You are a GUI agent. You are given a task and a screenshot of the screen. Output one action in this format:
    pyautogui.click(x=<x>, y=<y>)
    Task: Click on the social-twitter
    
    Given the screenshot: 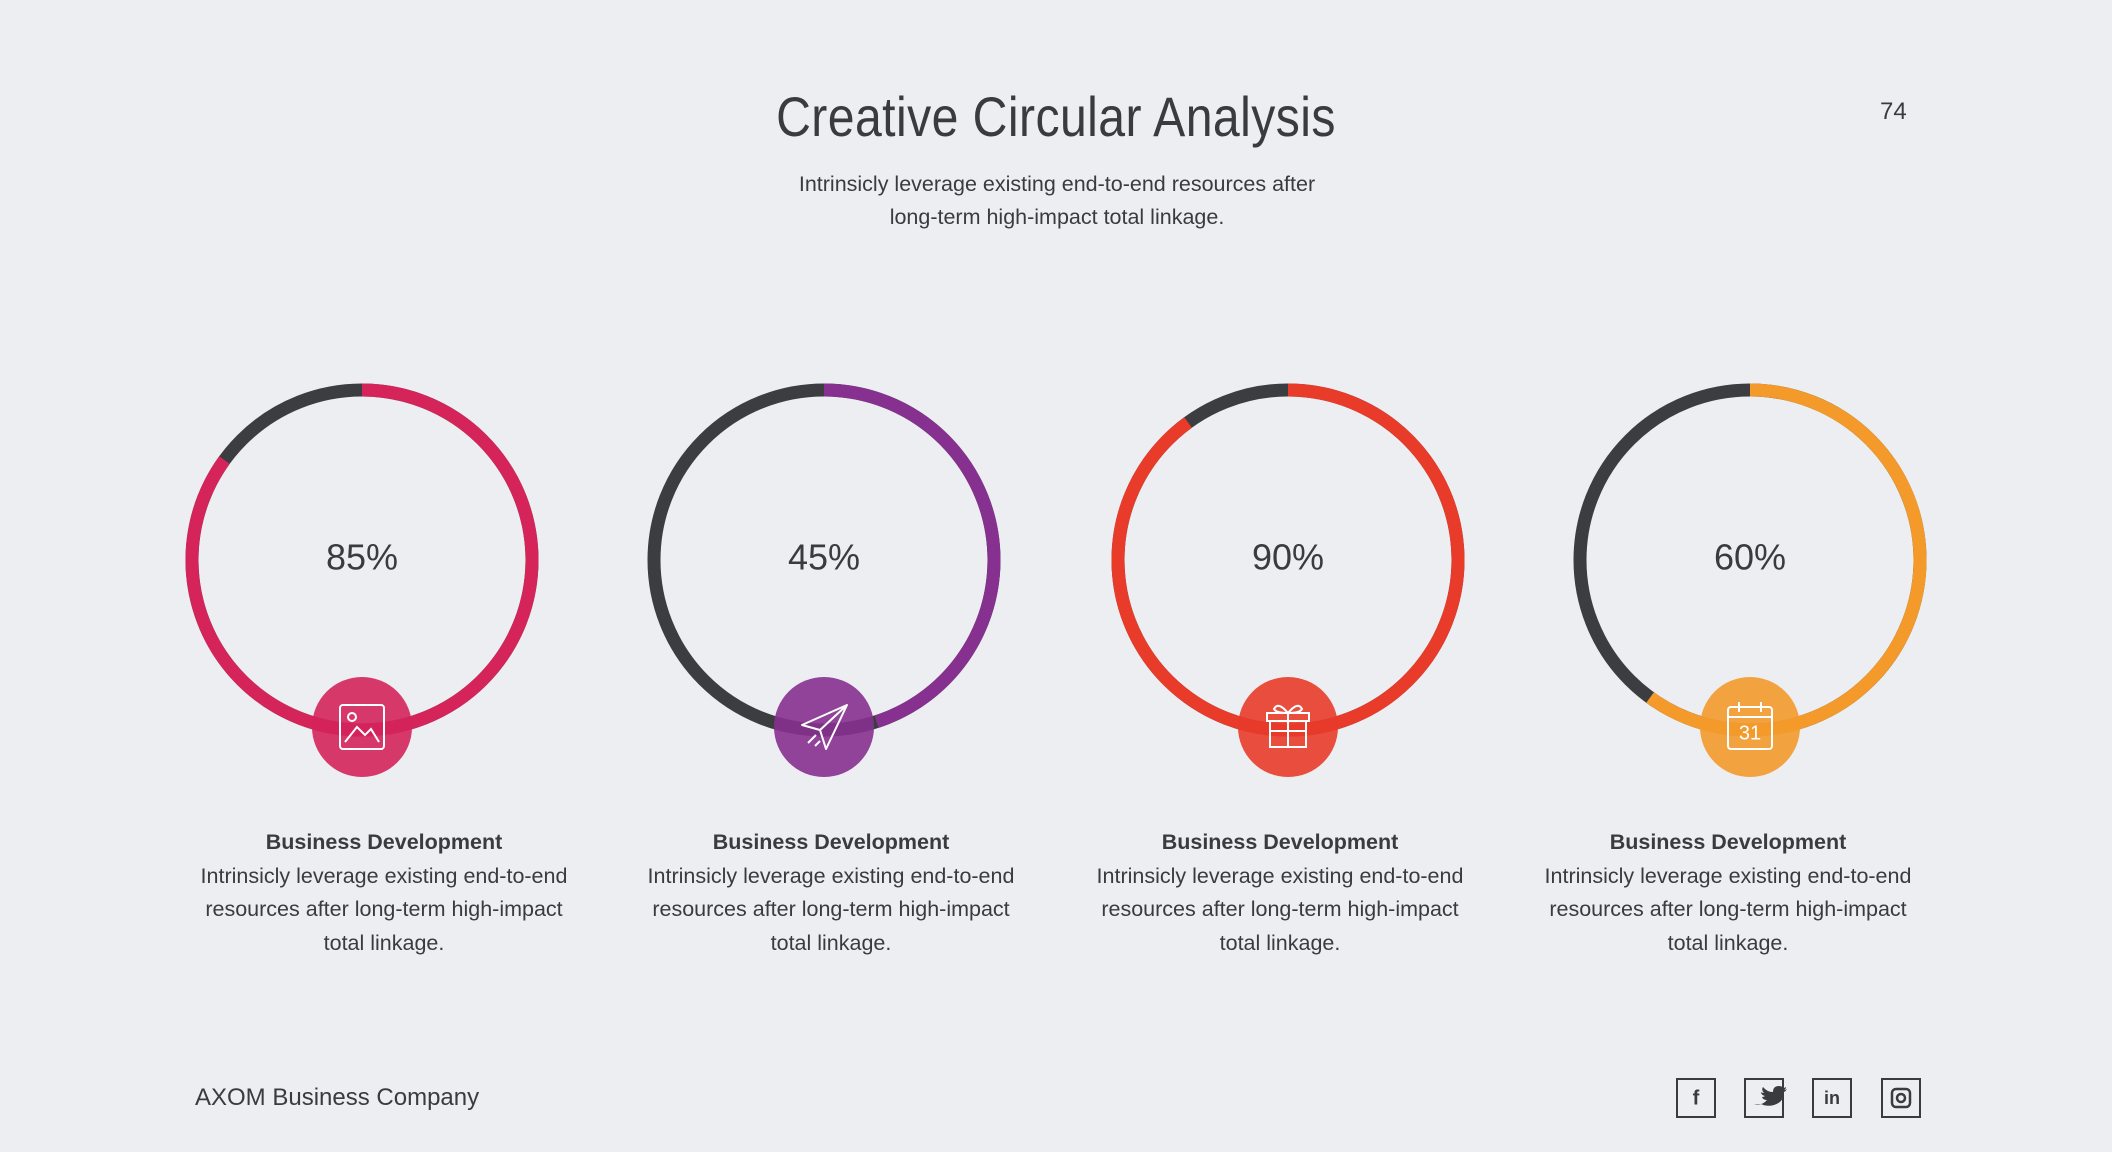 What is the action you would take?
    pyautogui.click(x=1765, y=1098)
    